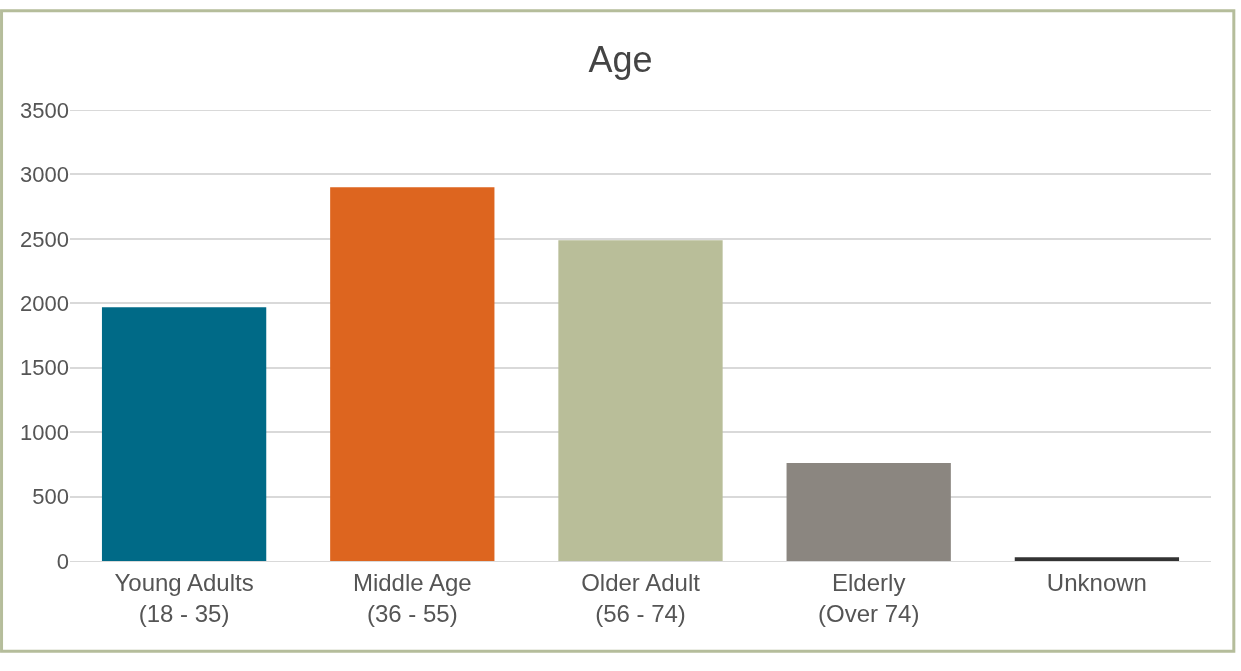 This screenshot has height=671, width=1241. I want to click on y-tick-label: 0, so click(62, 561).